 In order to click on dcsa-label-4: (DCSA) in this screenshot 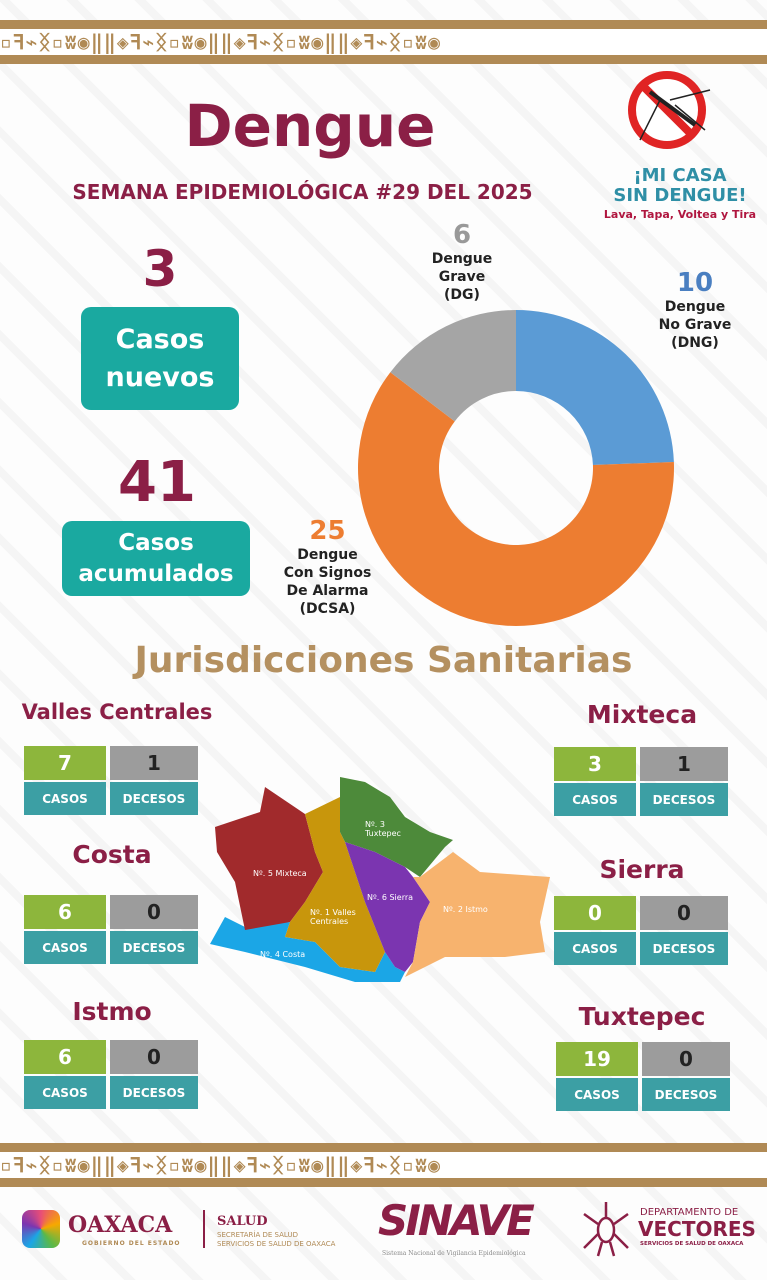, I will do `click(327, 609)`.